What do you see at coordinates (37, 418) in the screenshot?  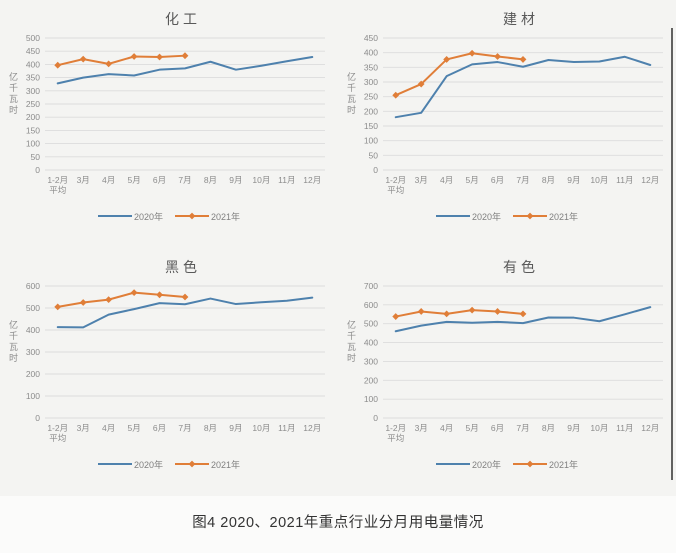 I see `y-tick-label: 0` at bounding box center [37, 418].